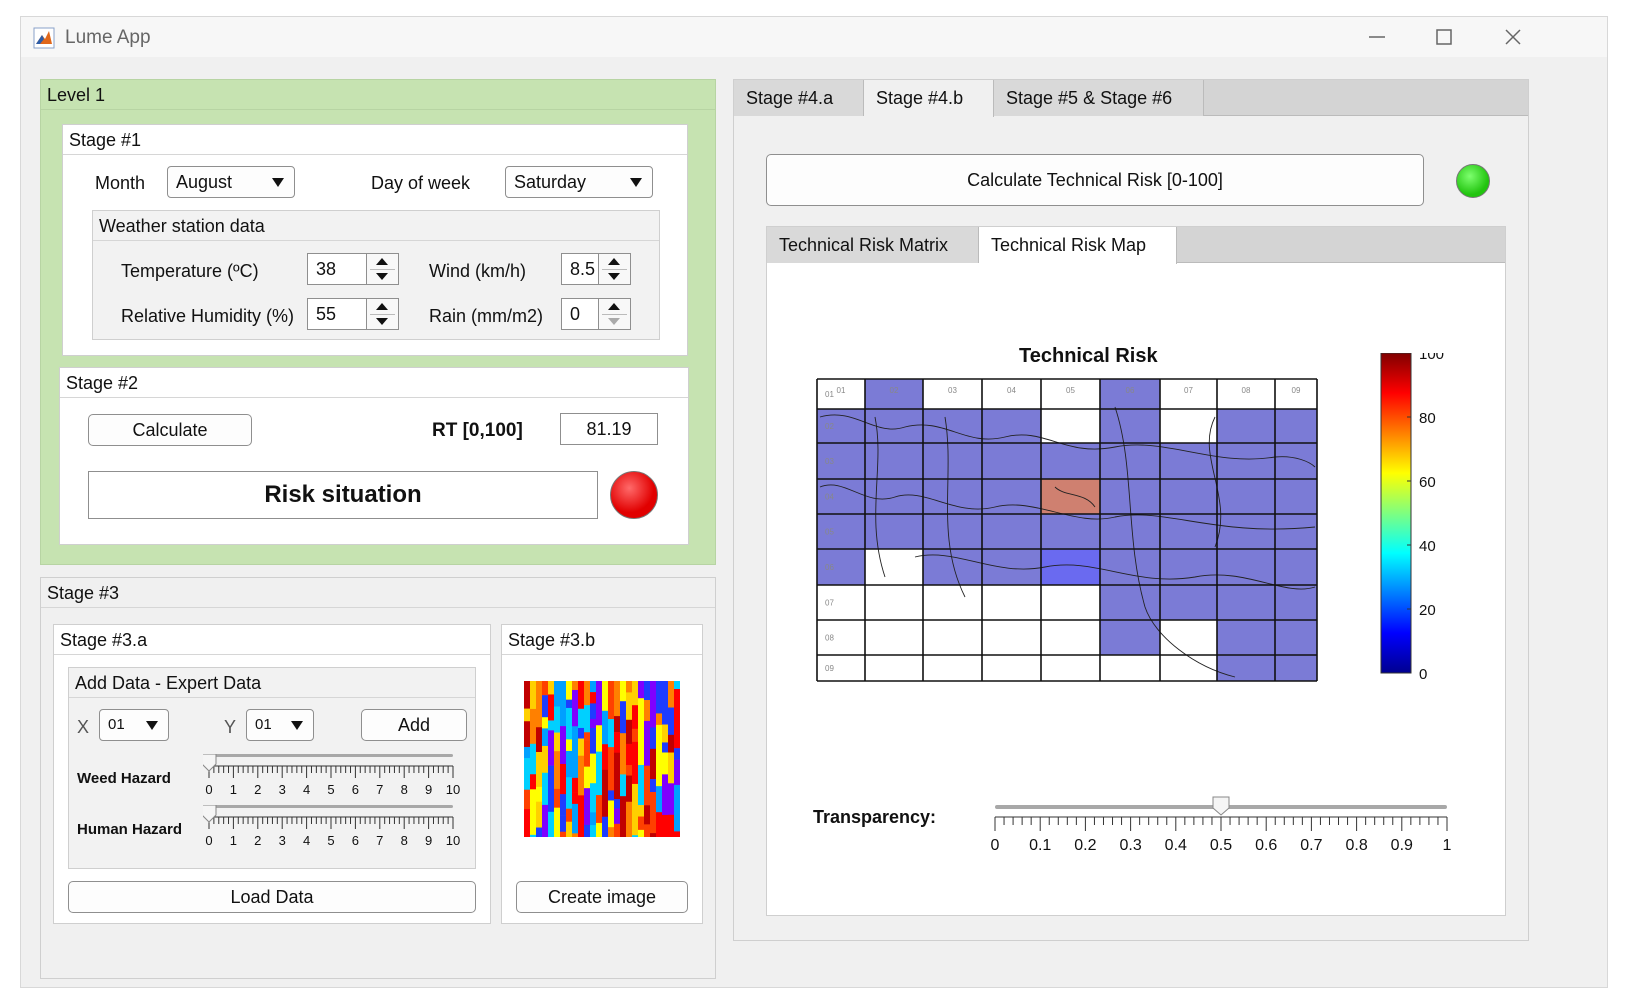  Describe the element at coordinates (210, 763) in the screenshot. I see `weed-hazard-slider-thumb` at that location.